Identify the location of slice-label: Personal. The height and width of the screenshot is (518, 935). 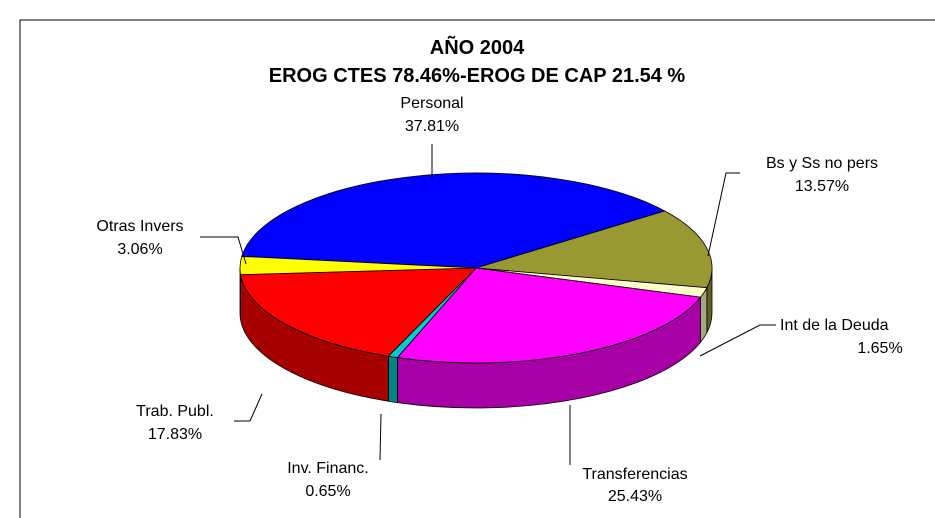
(431, 103).